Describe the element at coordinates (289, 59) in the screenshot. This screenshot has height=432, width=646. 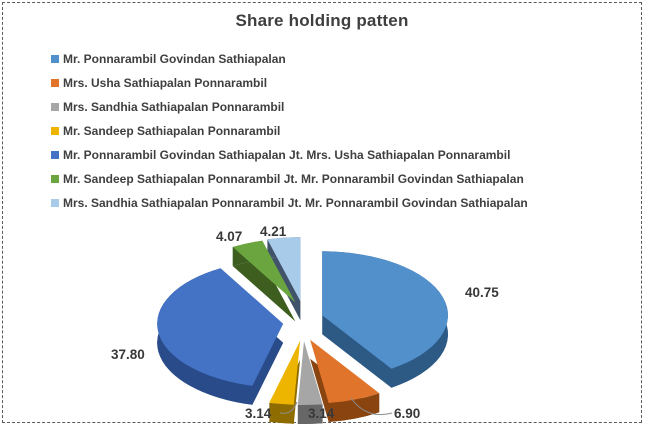
I see `legend-item: Mr. Ponnarambil Govindan Sathiapalan` at that location.